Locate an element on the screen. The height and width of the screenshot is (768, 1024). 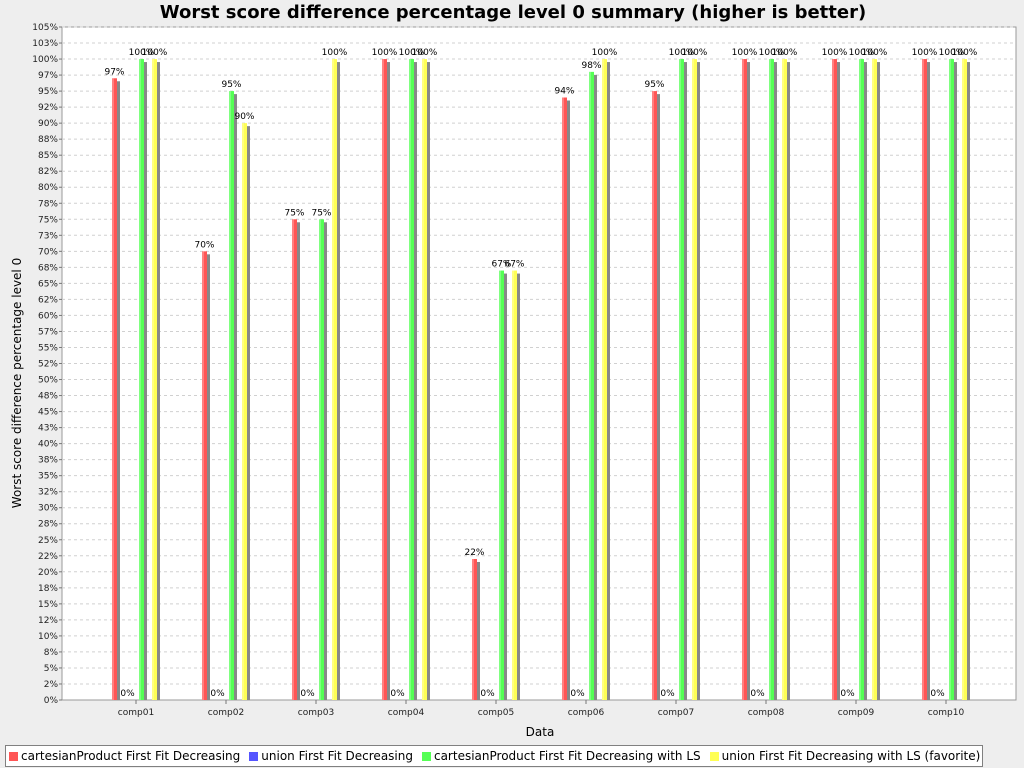
y-tick-label: 103% is located at coordinates (45, 44).